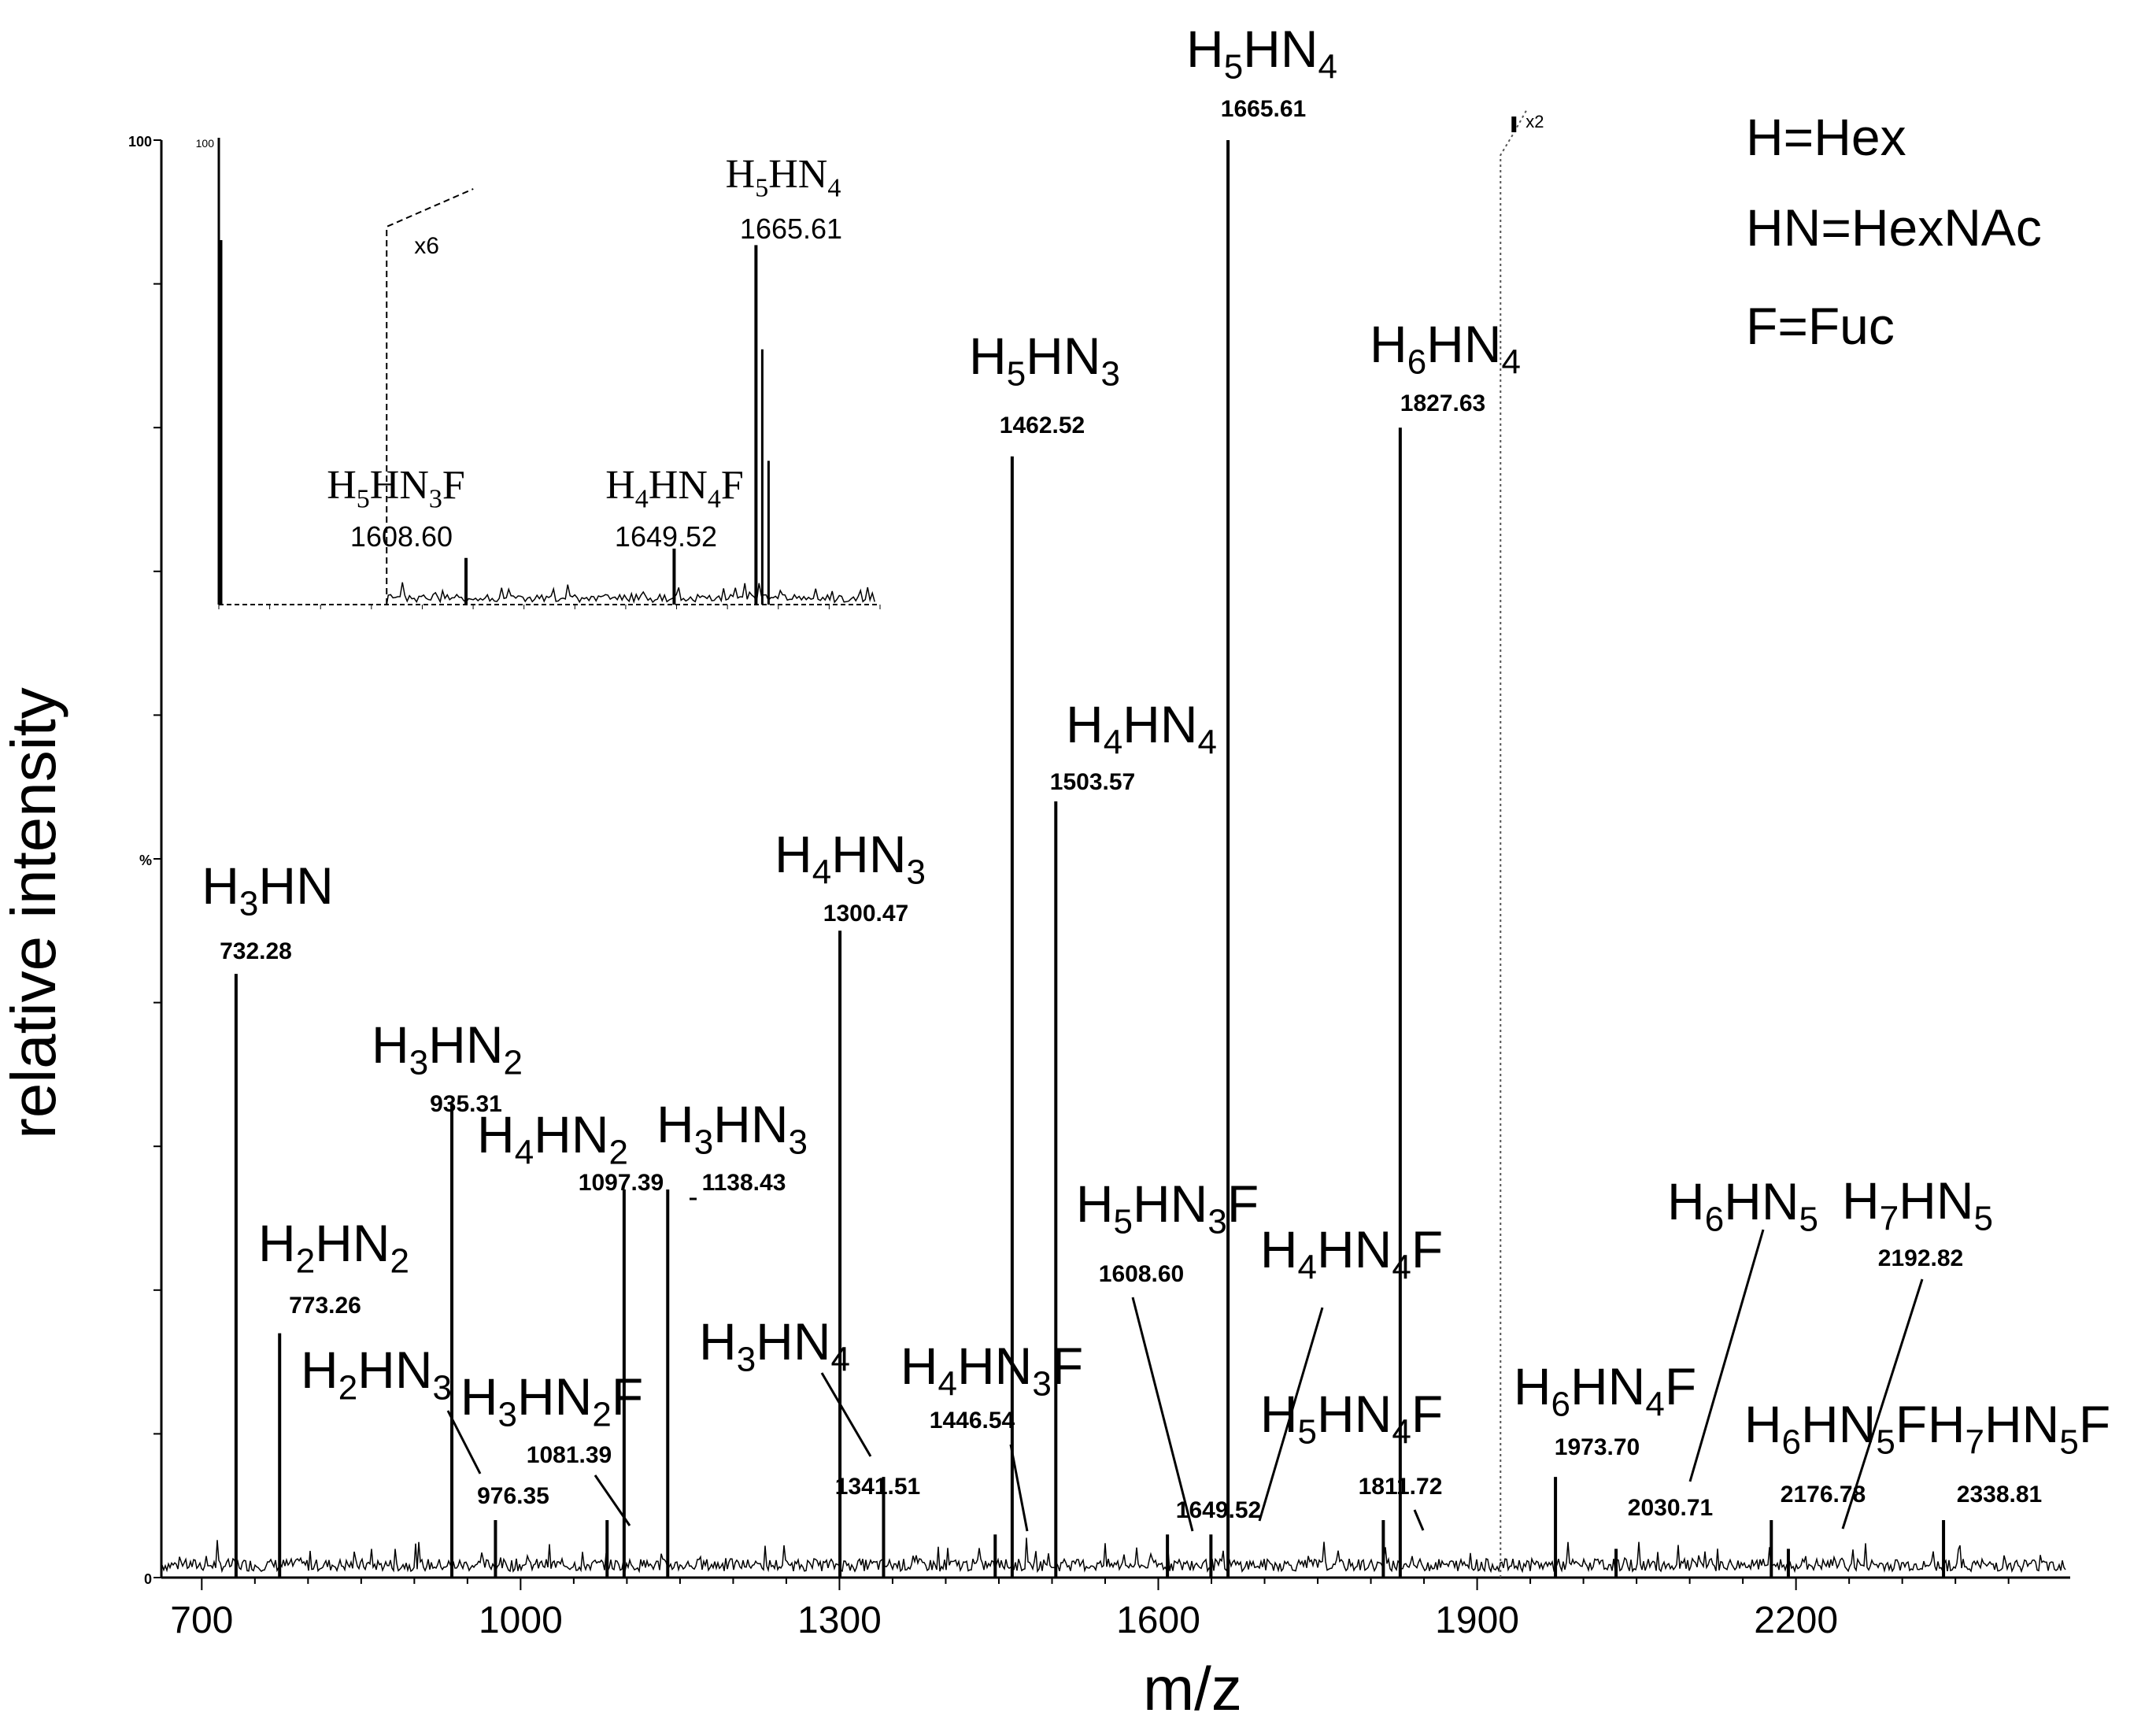 The image size is (2156, 1724). I want to click on x-tick-label: 2200, so click(1796, 1620).